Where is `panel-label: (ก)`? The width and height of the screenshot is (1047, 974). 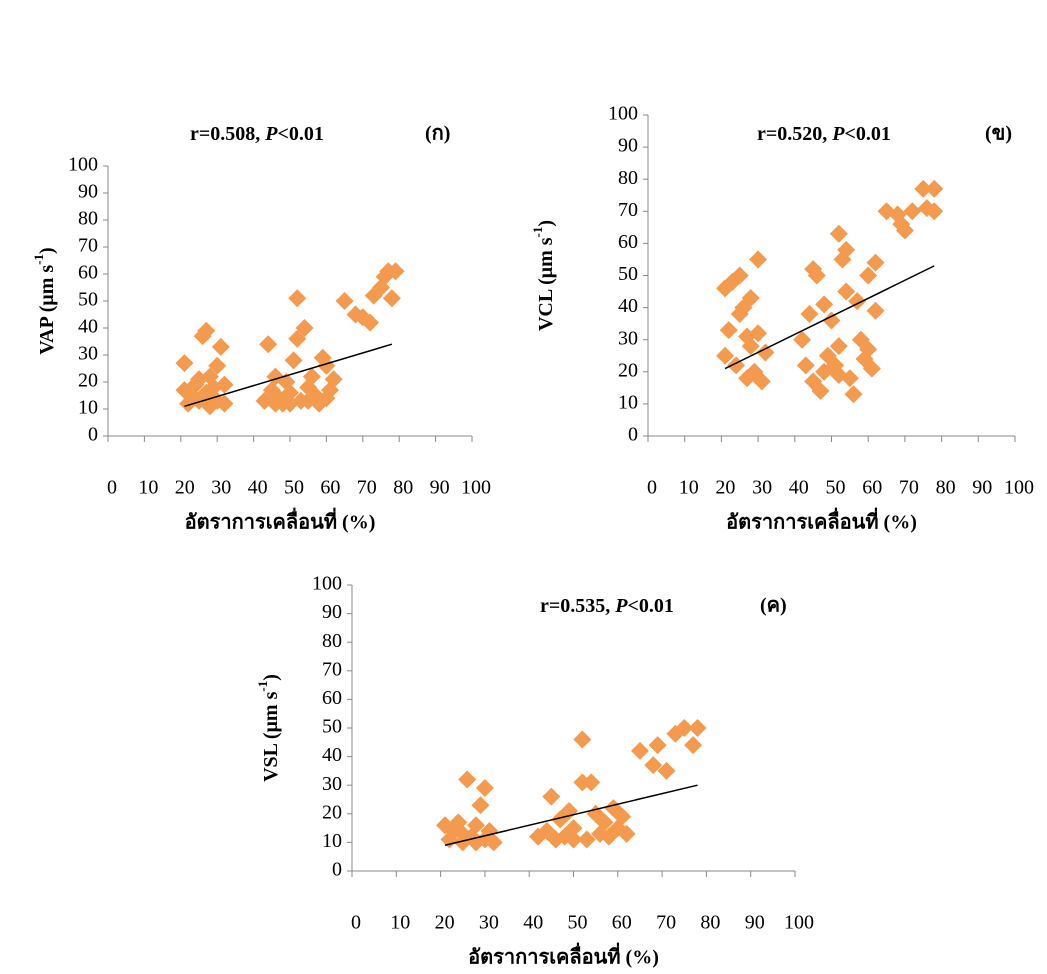 panel-label: (ก) is located at coordinates (437, 134).